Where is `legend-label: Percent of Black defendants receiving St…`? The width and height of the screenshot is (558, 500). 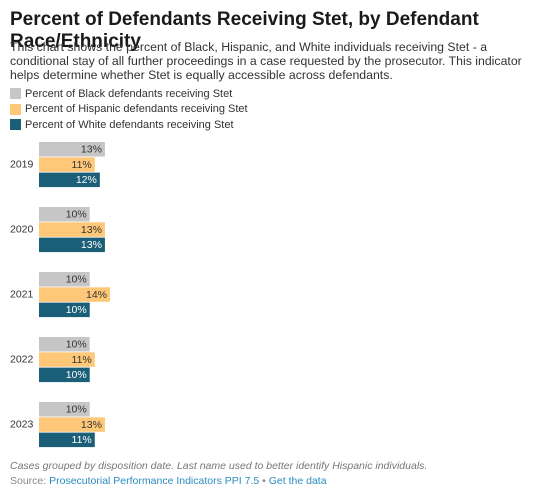
legend-label: Percent of Black defendants receiving St… is located at coordinates (129, 93).